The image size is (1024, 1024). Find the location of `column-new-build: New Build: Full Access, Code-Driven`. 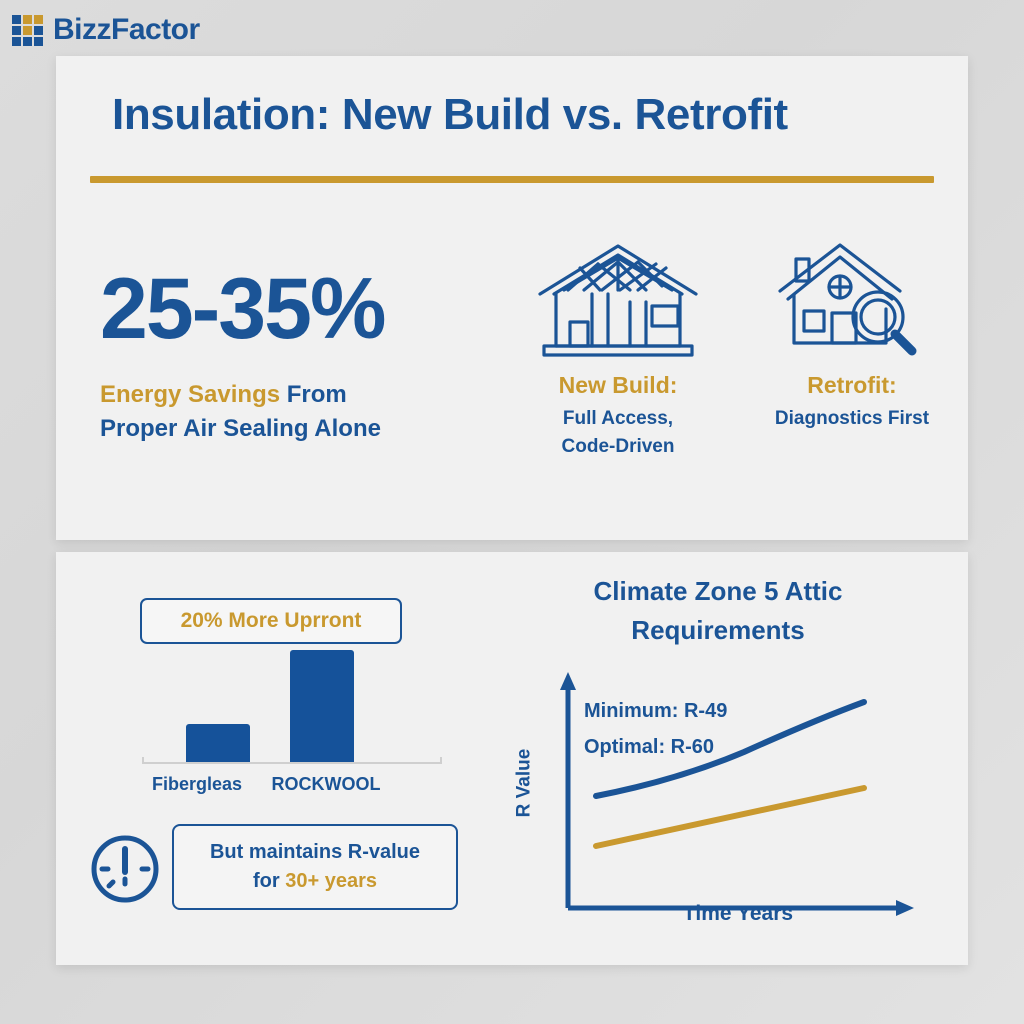

column-new-build: New Build: Full Access, Code-Driven is located at coordinates (618, 344).